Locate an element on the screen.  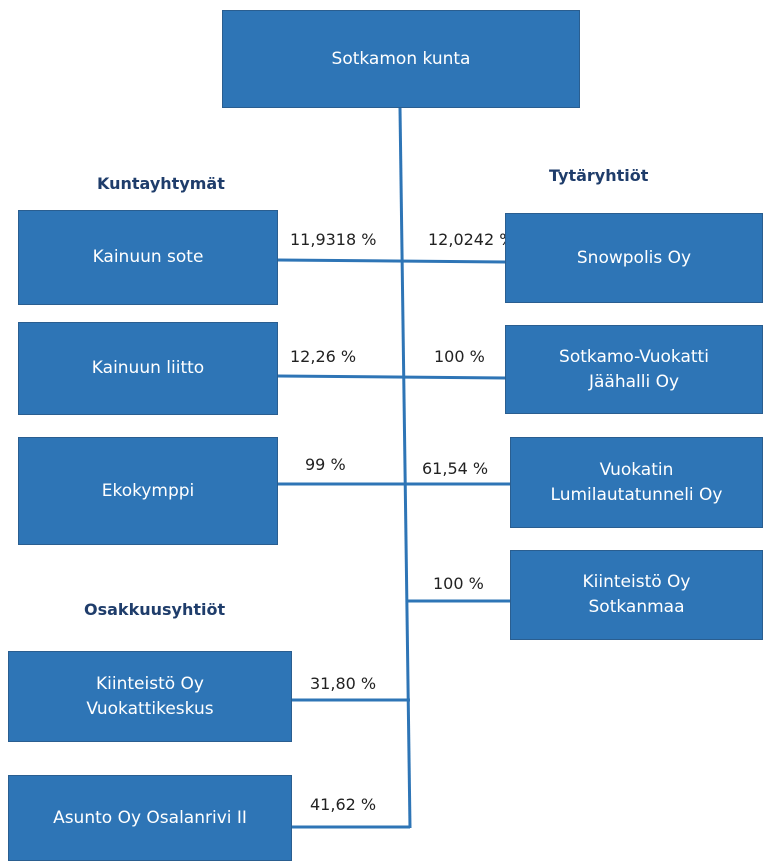
box-label: Sotkamon kunta is located at coordinates (401, 58).